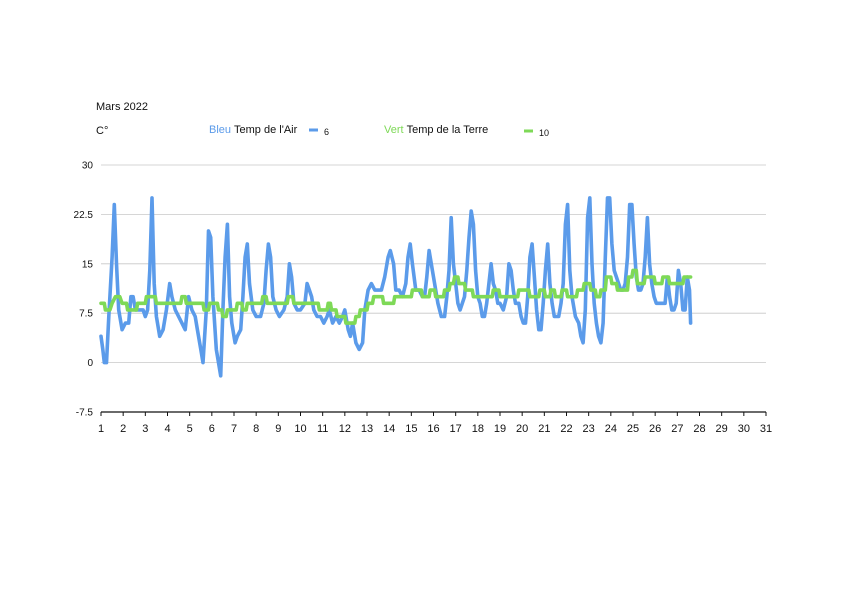 This screenshot has height=595, width=842. I want to click on x-tick-label: 31, so click(766, 429).